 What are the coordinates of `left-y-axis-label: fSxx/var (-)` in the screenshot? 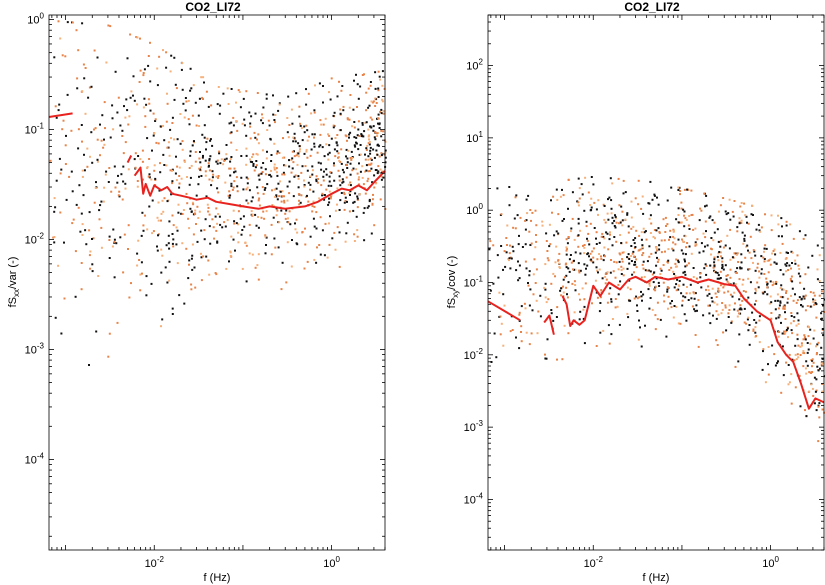 It's located at (14, 282).